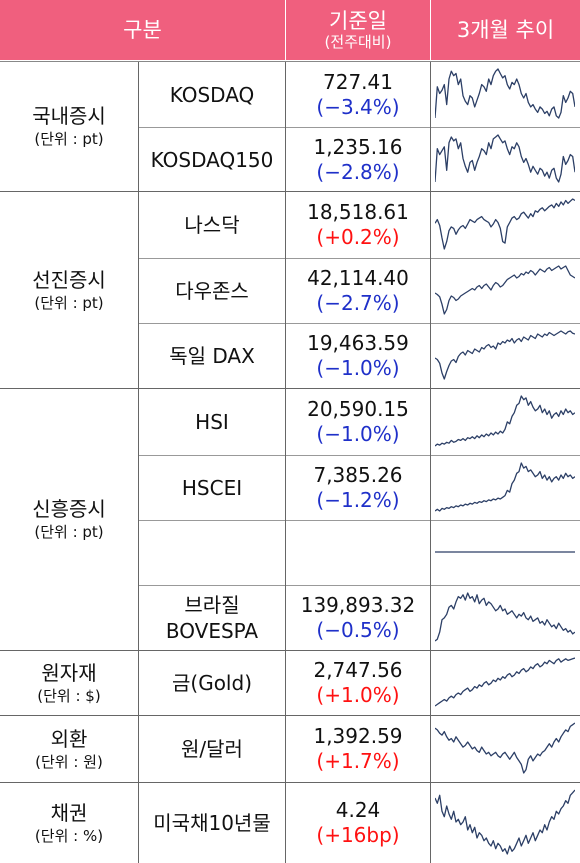 The image size is (580, 863). What do you see at coordinates (69, 695) in the screenshot?
I see `category-unit: (단위 : $)` at bounding box center [69, 695].